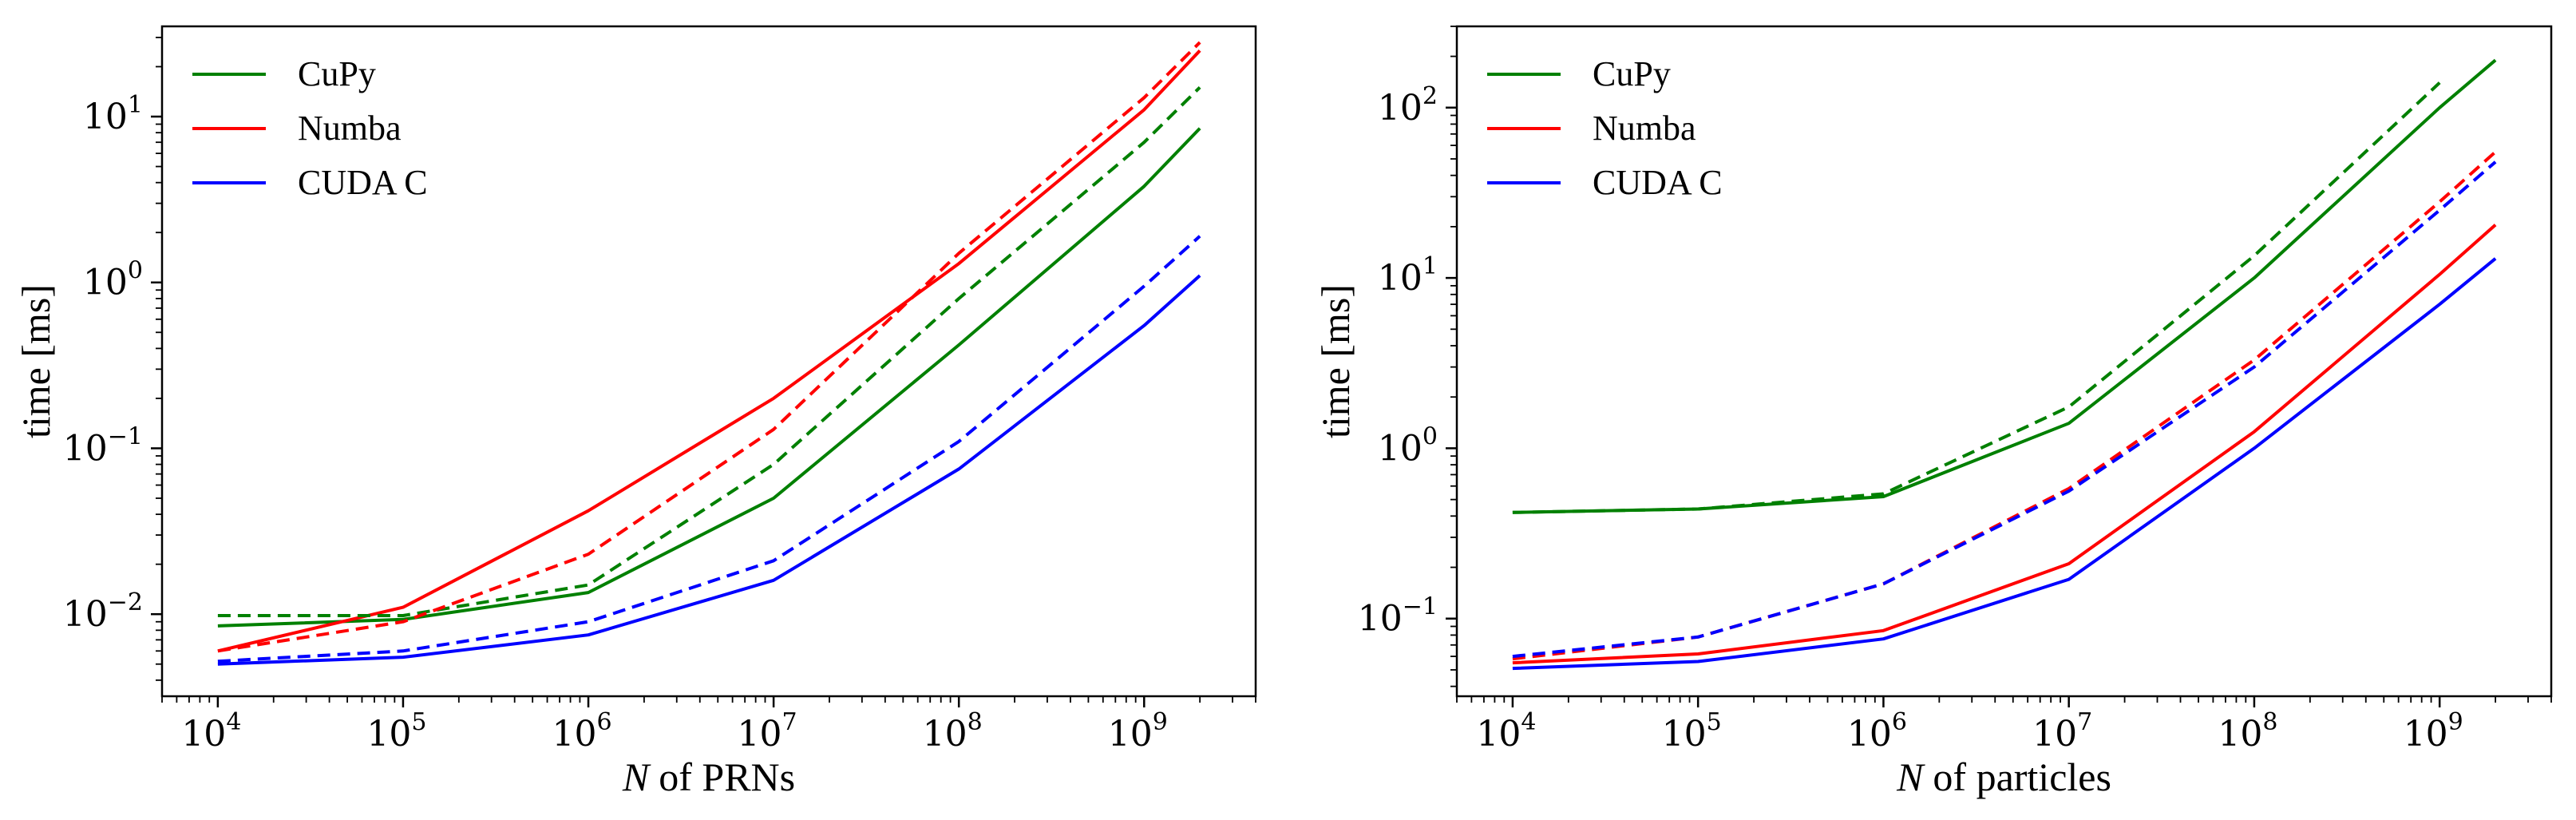  What do you see at coordinates (103, 611) in the screenshot?
I see `y-tick-label: 10⁻²` at bounding box center [103, 611].